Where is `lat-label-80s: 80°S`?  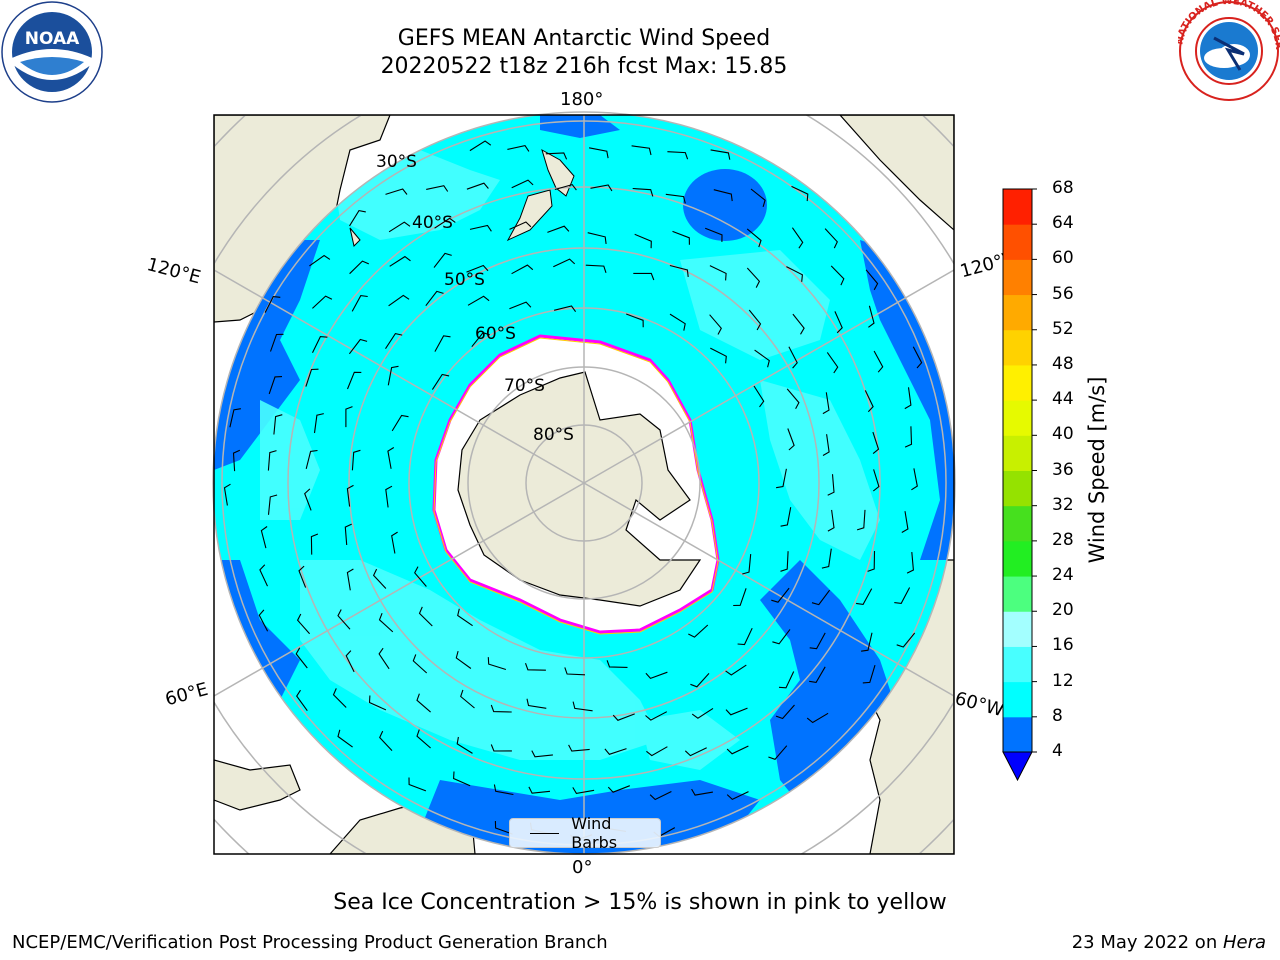
lat-label-80s: 80°S is located at coordinates (553, 435).